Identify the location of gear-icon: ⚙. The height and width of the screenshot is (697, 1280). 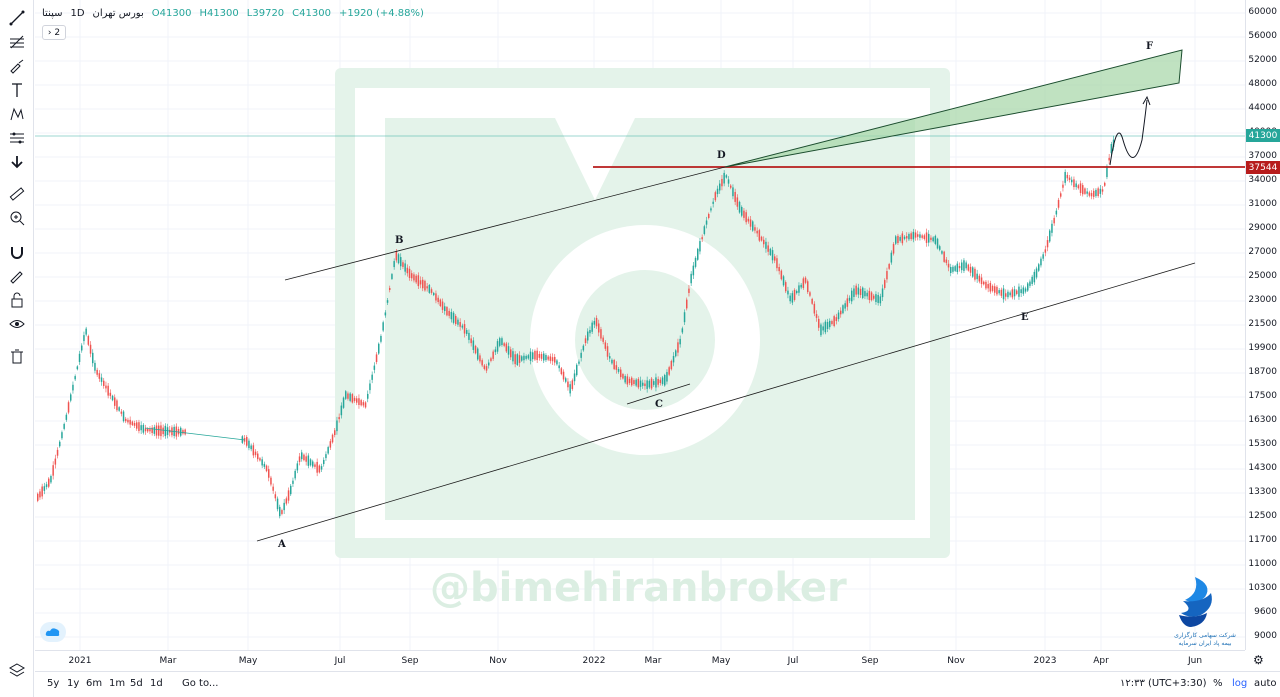
(1258, 660).